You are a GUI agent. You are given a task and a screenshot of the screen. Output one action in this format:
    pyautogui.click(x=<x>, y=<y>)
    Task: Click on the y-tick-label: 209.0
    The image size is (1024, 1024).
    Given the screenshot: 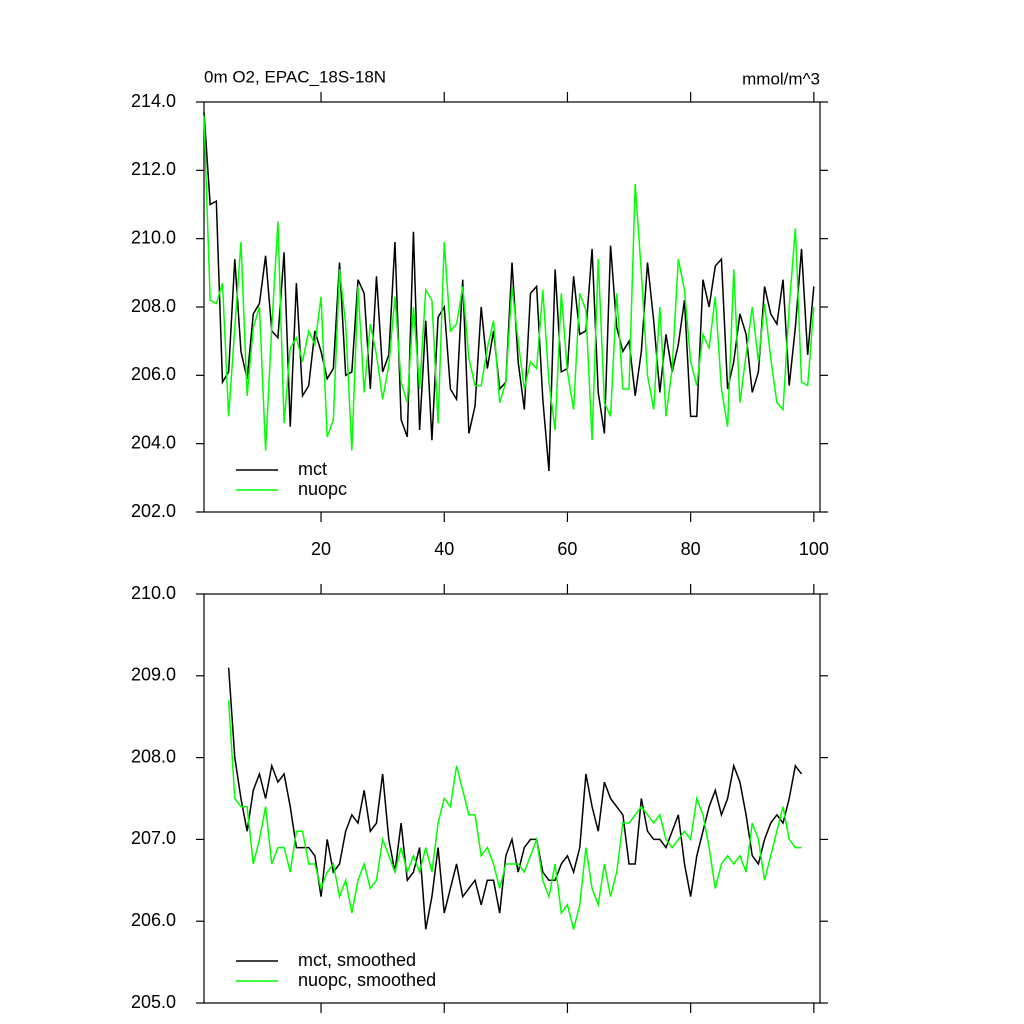 What is the action you would take?
    pyautogui.click(x=153, y=675)
    